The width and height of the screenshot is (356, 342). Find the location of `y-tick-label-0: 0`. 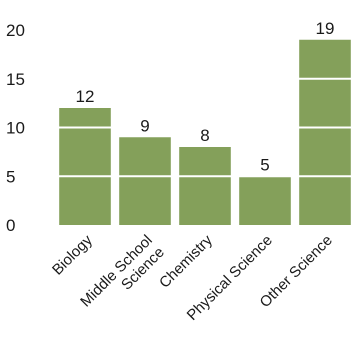

y-tick-label-0: 0 is located at coordinates (10, 225).